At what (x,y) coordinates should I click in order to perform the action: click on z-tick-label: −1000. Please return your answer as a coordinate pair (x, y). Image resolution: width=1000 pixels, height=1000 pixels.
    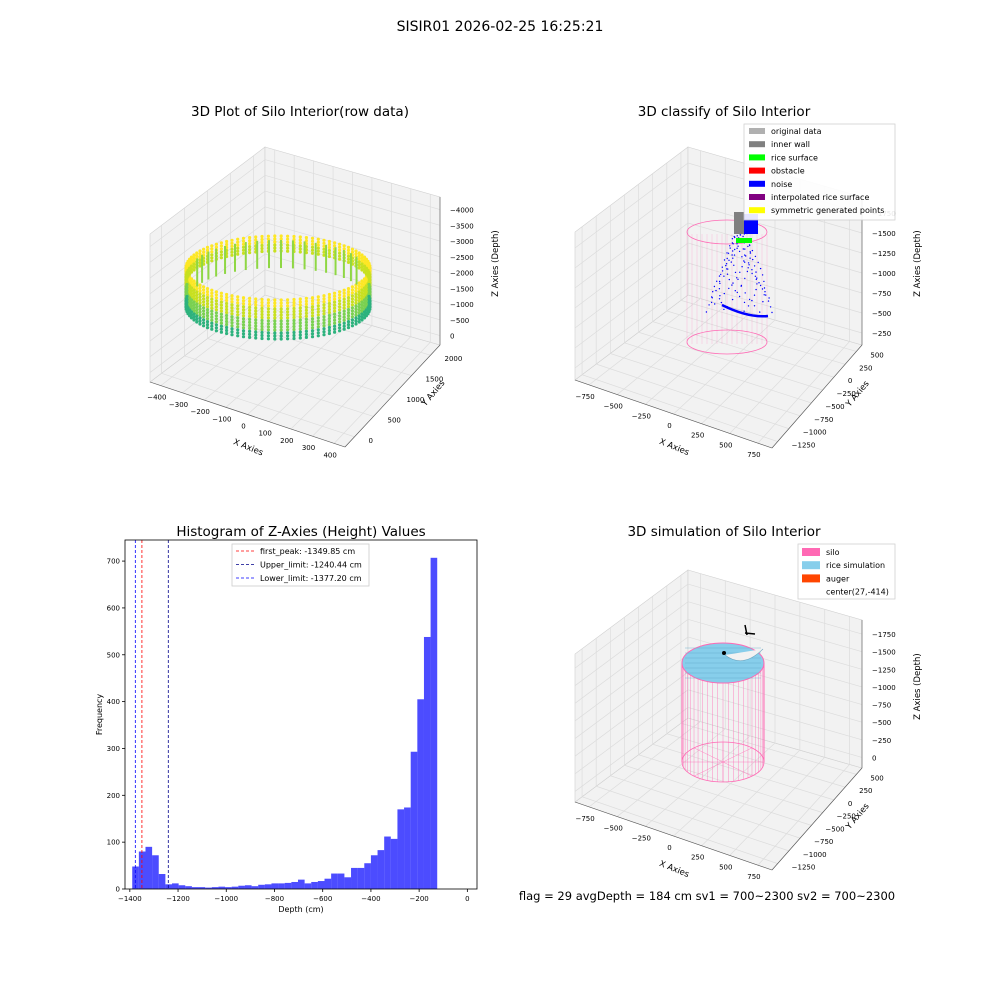
    Looking at the image, I should click on (462, 305).